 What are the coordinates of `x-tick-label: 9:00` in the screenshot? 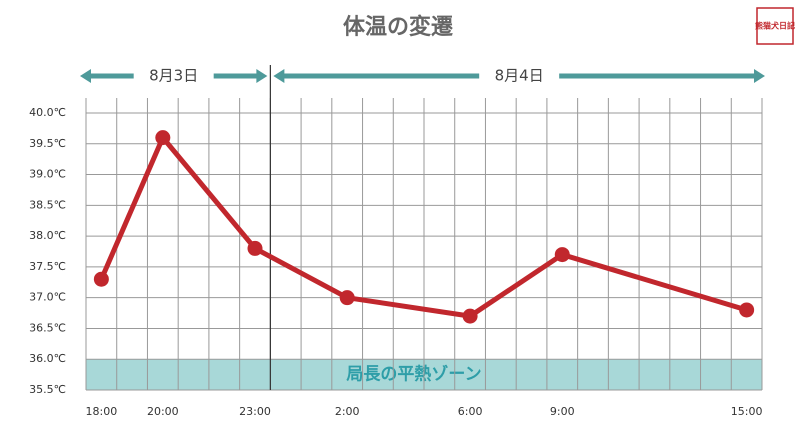 It's located at (562, 411).